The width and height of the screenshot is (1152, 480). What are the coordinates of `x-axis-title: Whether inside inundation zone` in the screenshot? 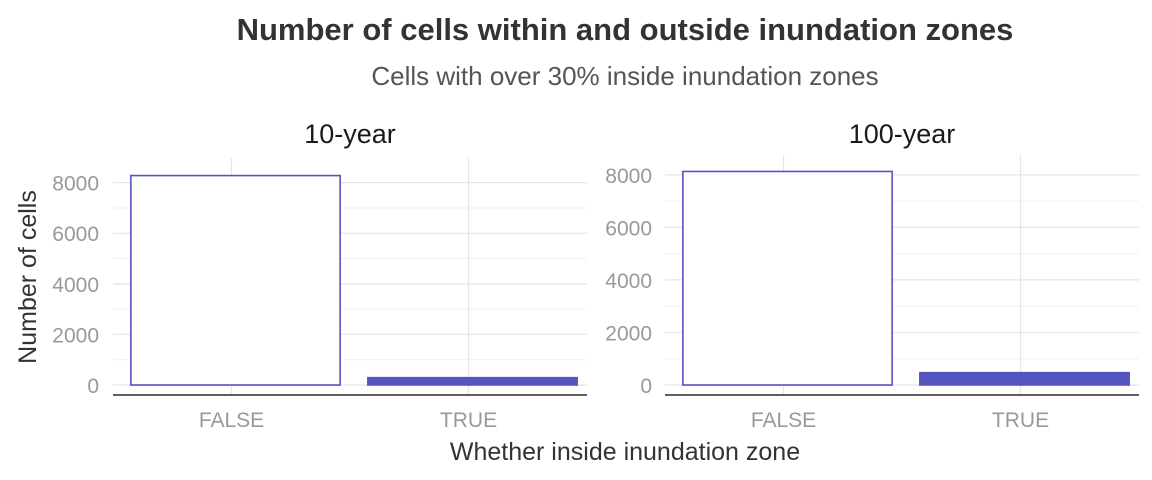 It's located at (625, 452).